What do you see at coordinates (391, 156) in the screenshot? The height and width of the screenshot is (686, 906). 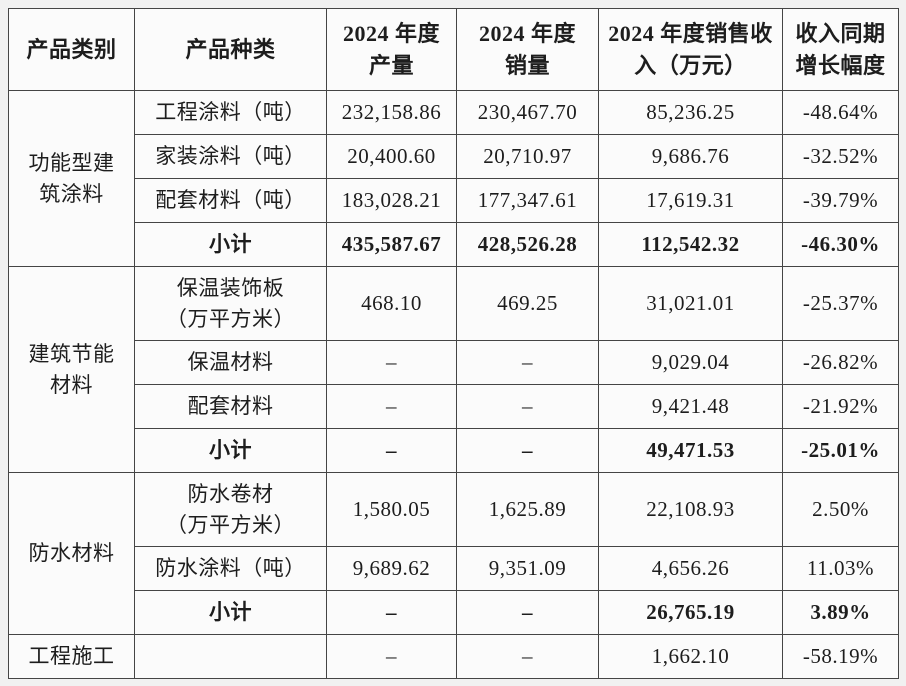 I see `production-cell: 20,400.60` at bounding box center [391, 156].